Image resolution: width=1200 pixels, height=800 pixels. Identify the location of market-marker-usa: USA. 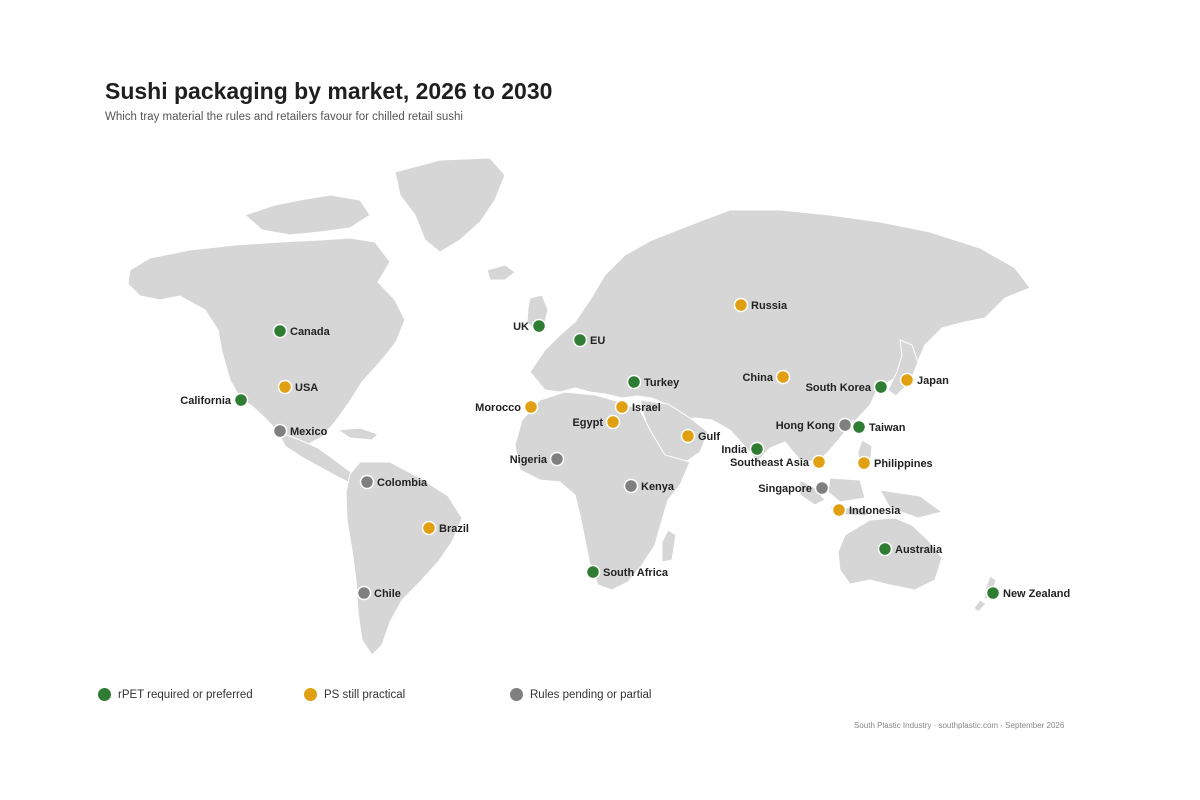
(297, 387).